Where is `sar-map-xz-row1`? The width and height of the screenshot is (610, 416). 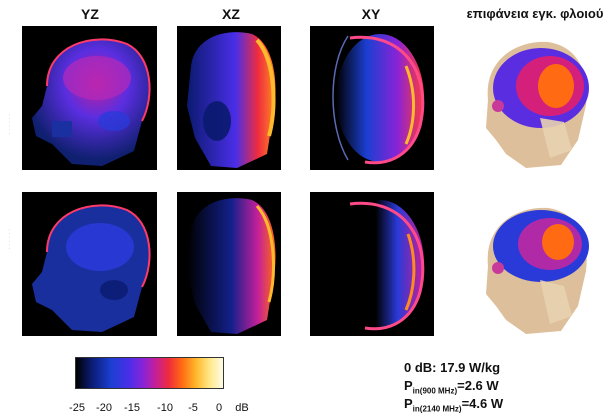
sar-map-xz-row1 is located at coordinates (229, 98).